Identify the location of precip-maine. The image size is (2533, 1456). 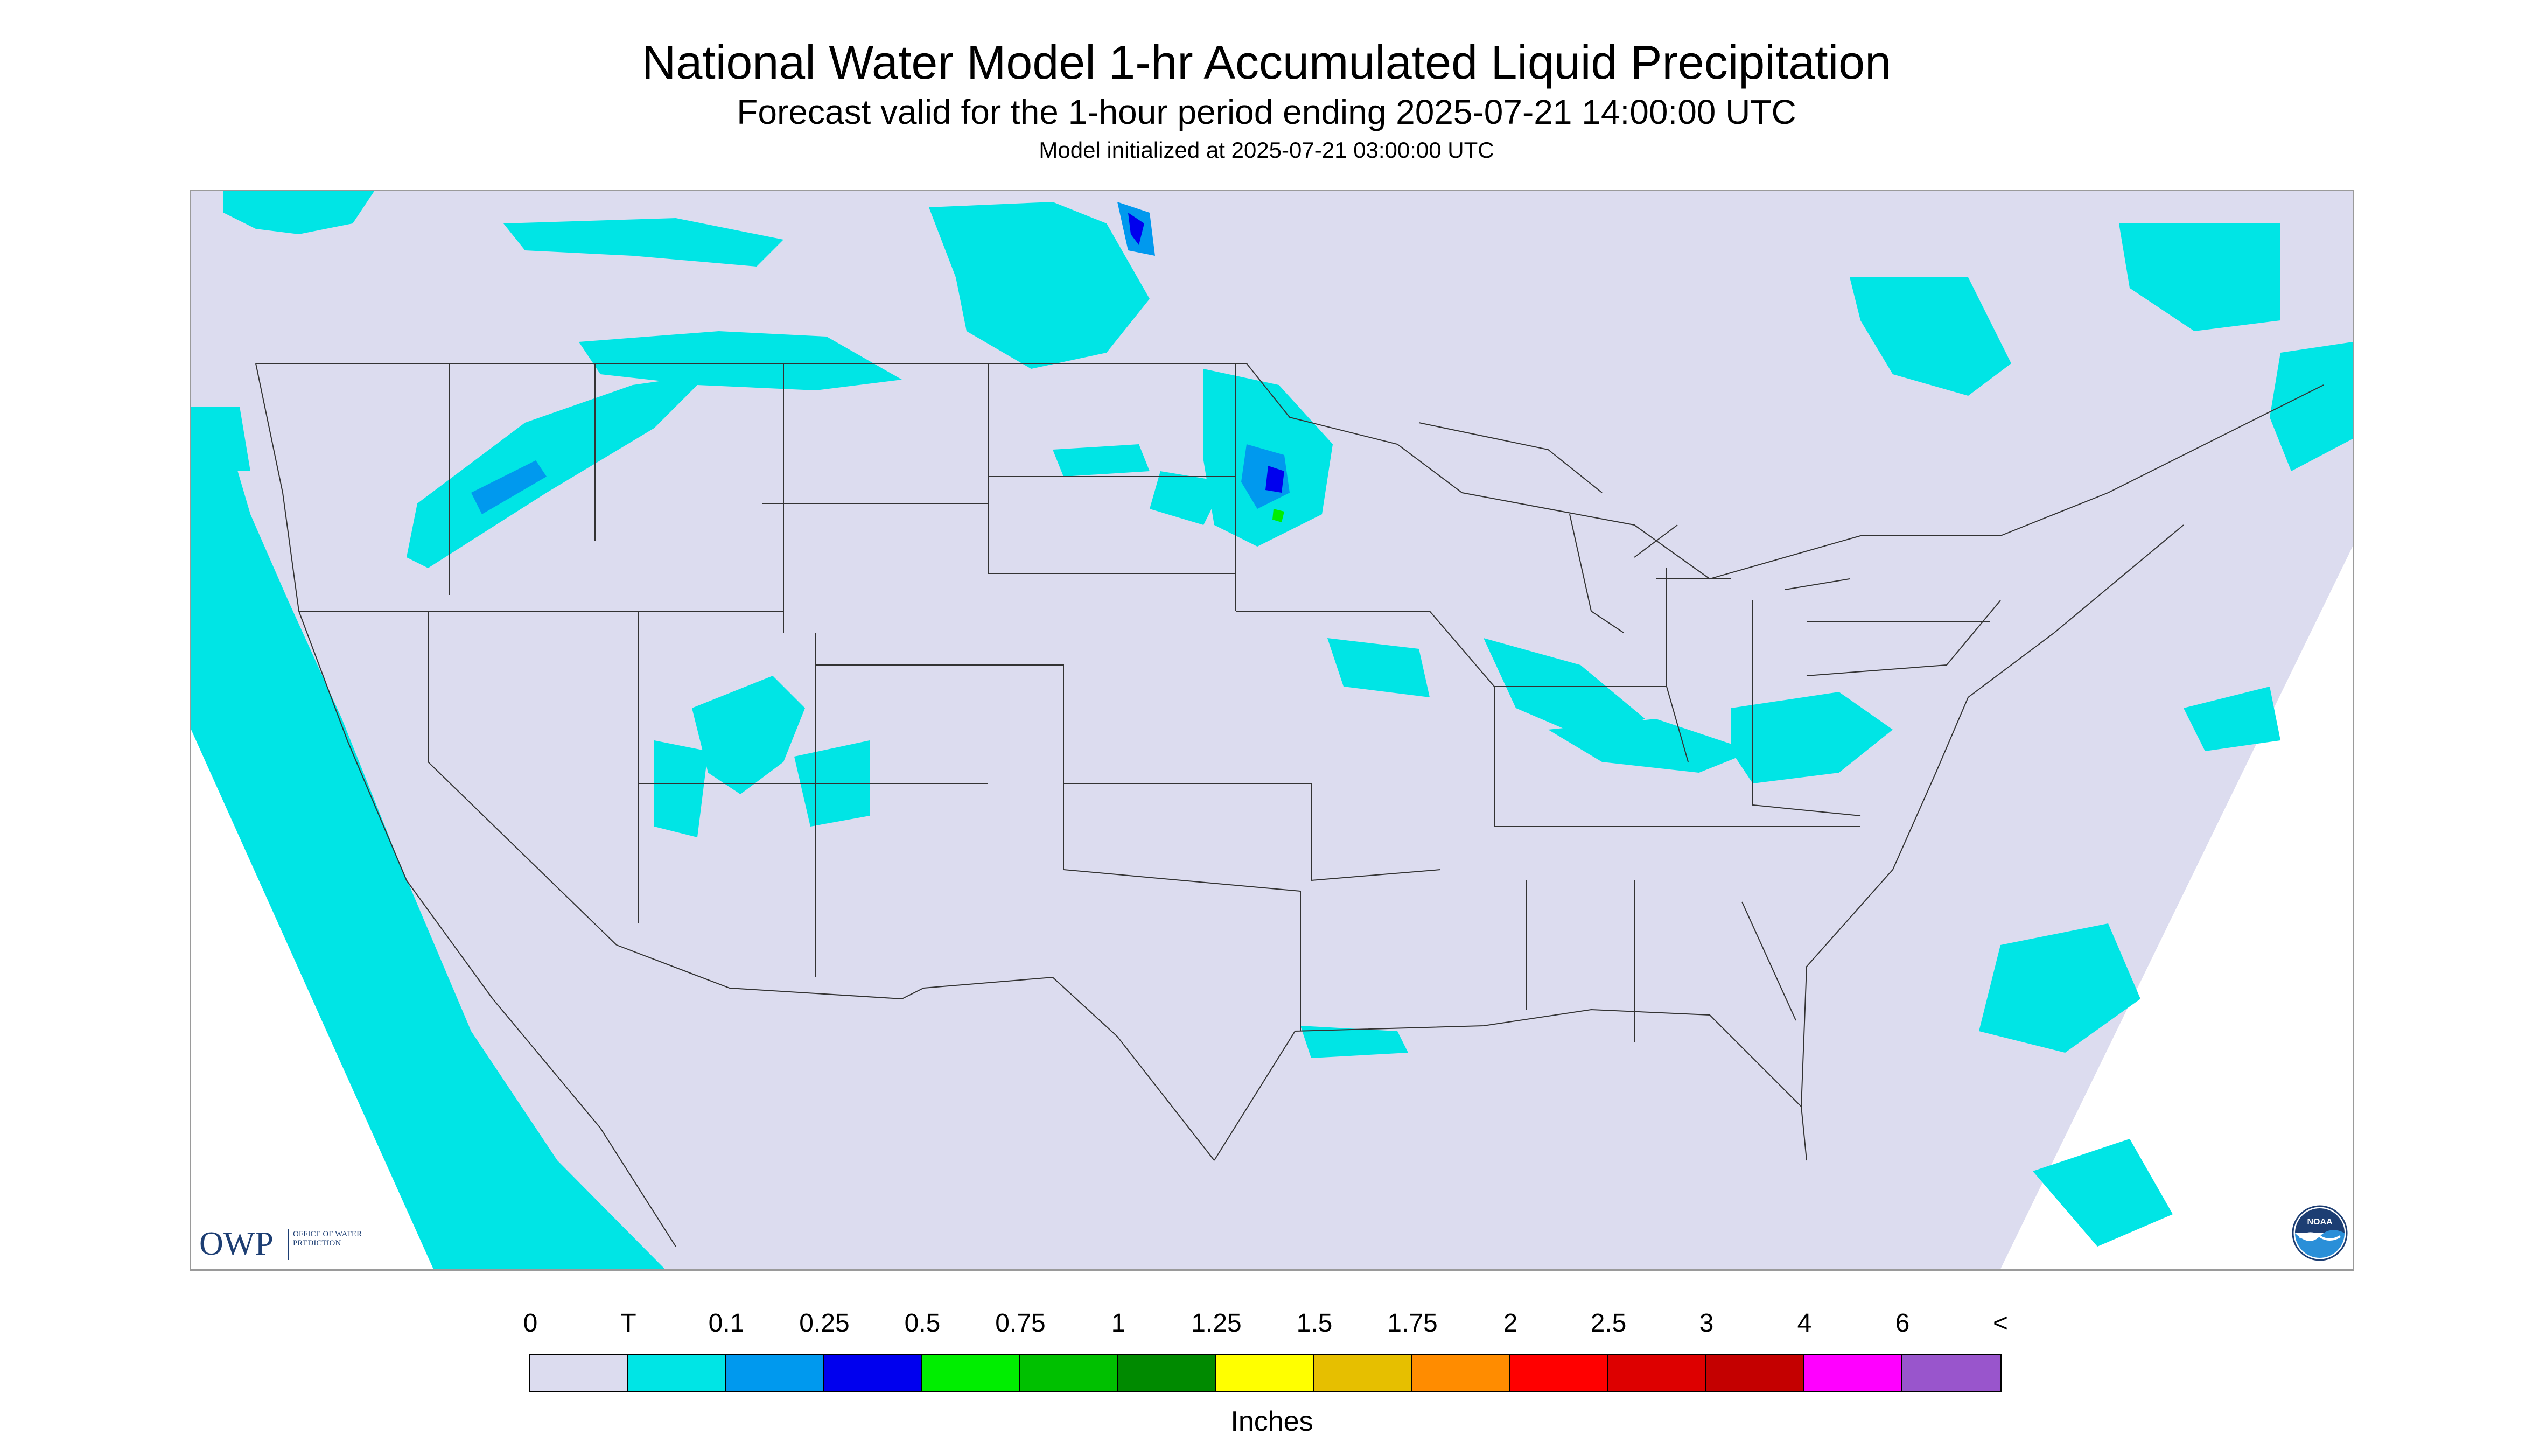
(2311, 406).